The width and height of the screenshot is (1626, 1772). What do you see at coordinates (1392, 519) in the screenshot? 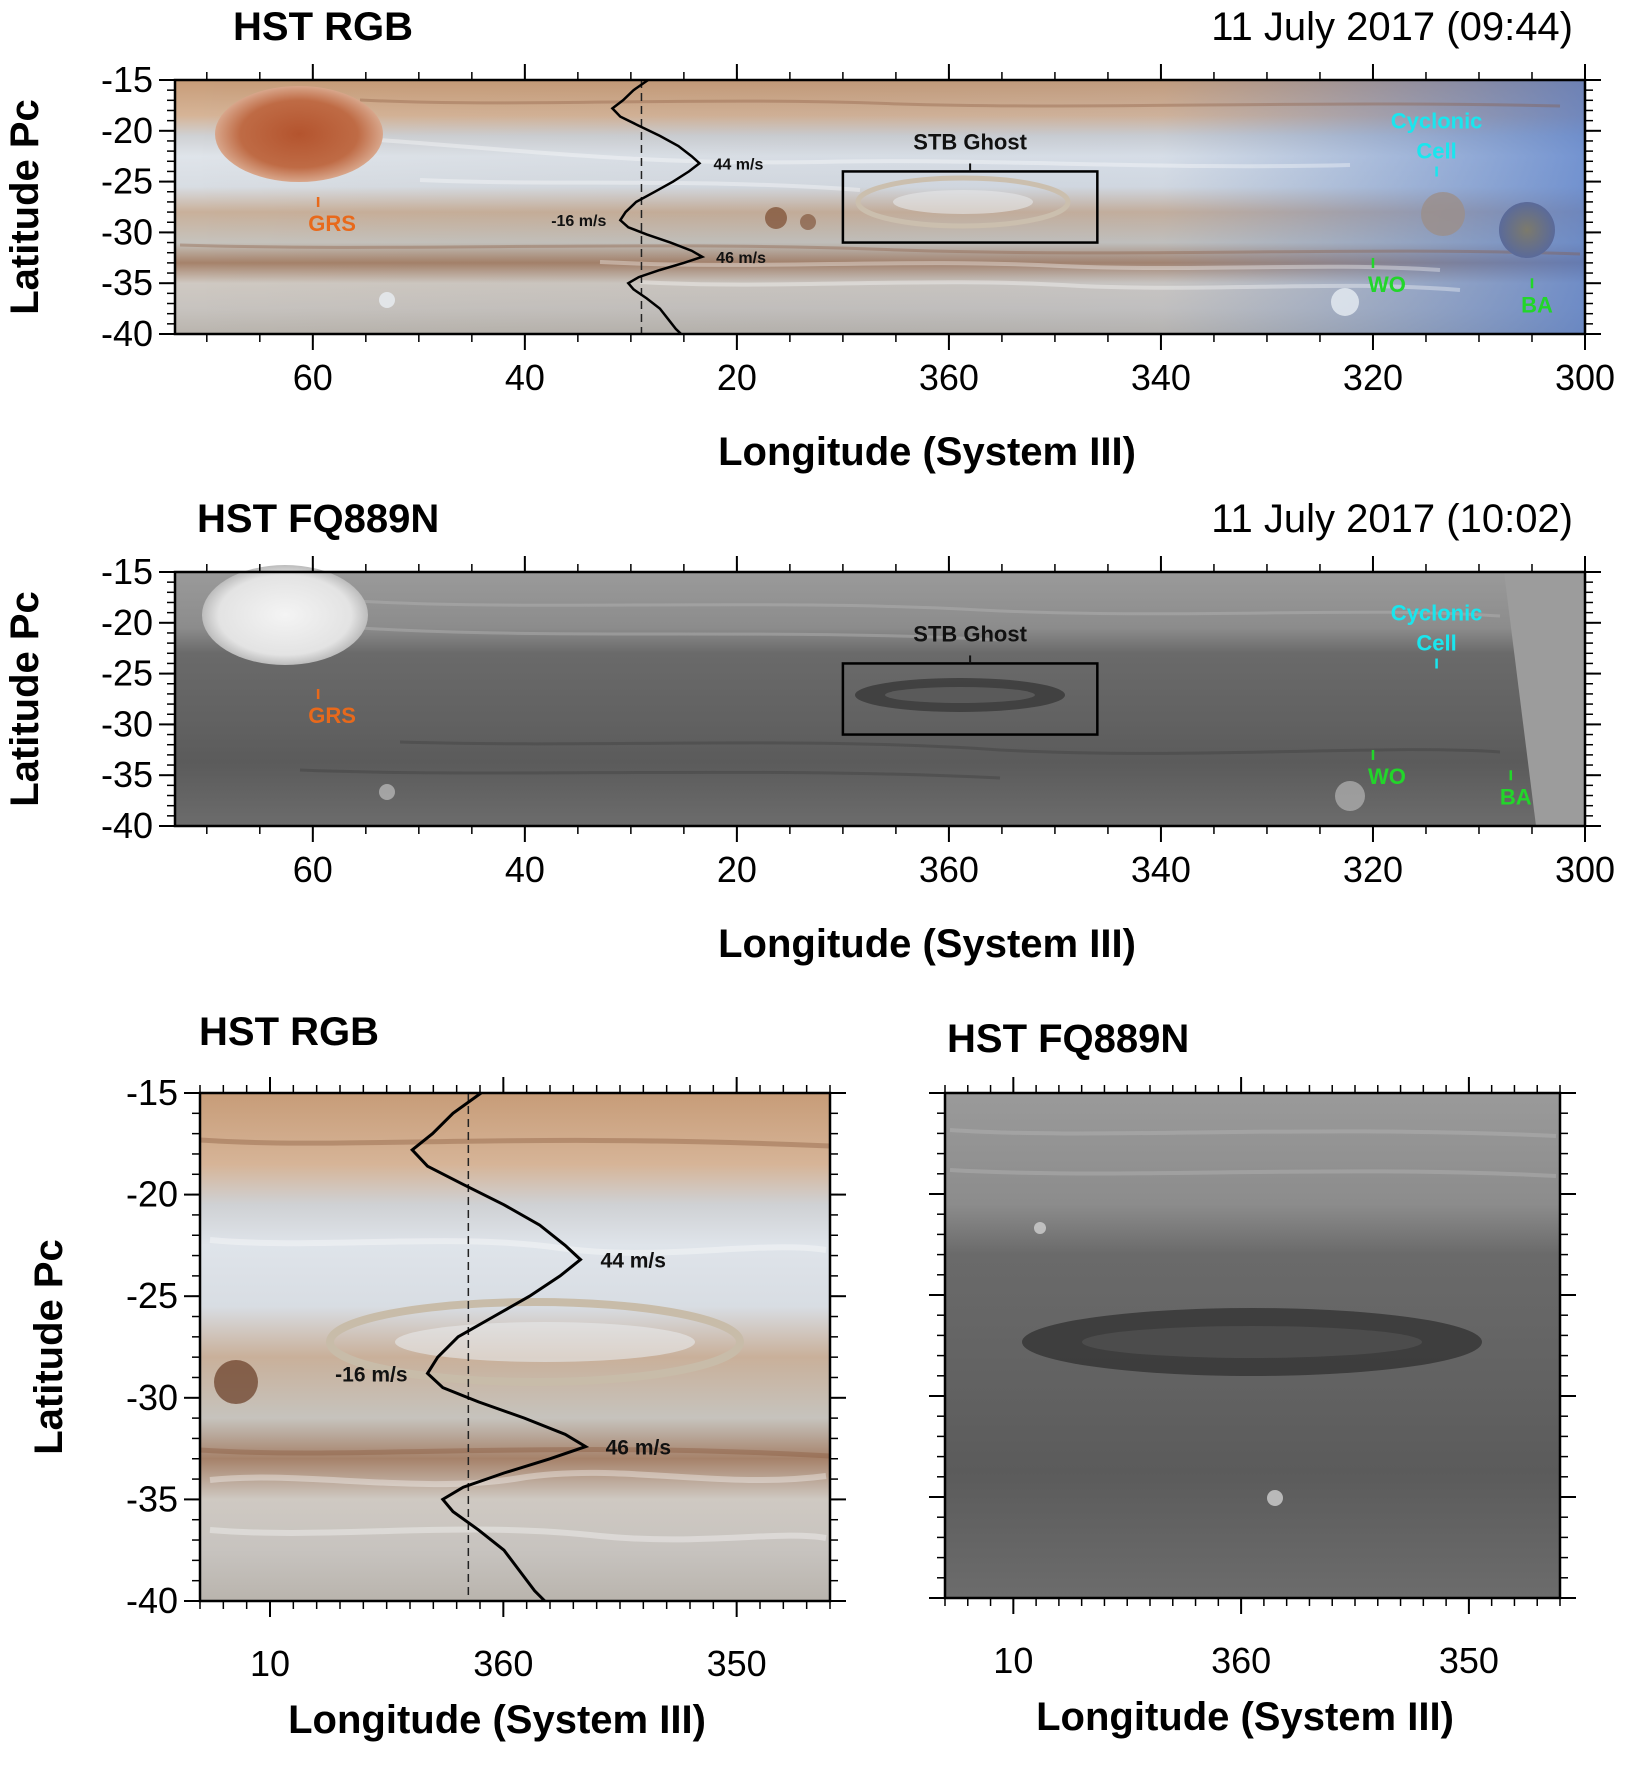
I see `panel-date: 11 July 2017 (10:02)` at bounding box center [1392, 519].